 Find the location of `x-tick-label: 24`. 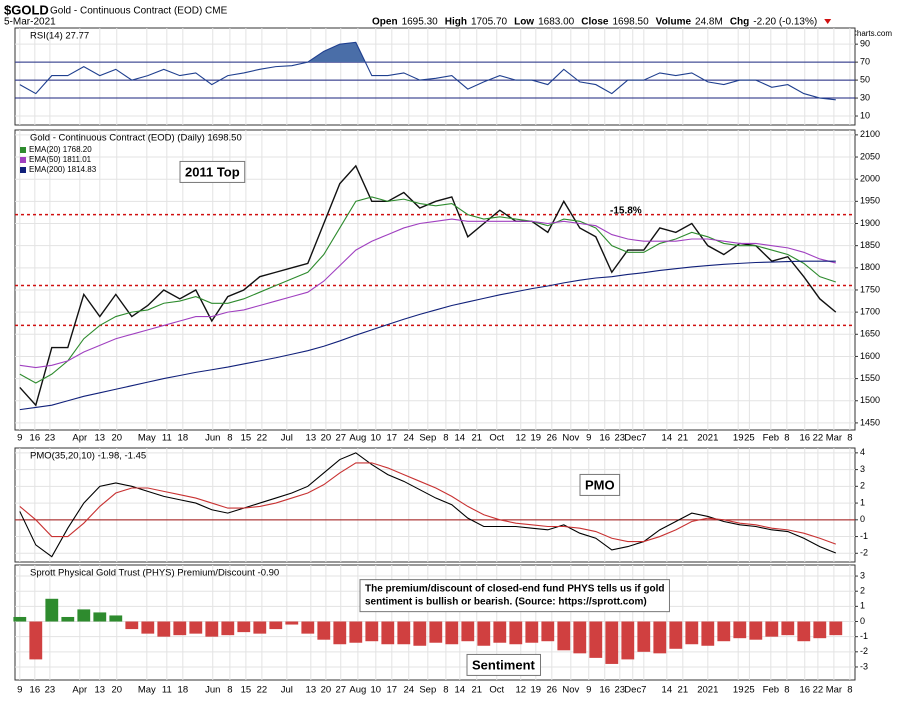

x-tick-label: 24 is located at coordinates (408, 438).